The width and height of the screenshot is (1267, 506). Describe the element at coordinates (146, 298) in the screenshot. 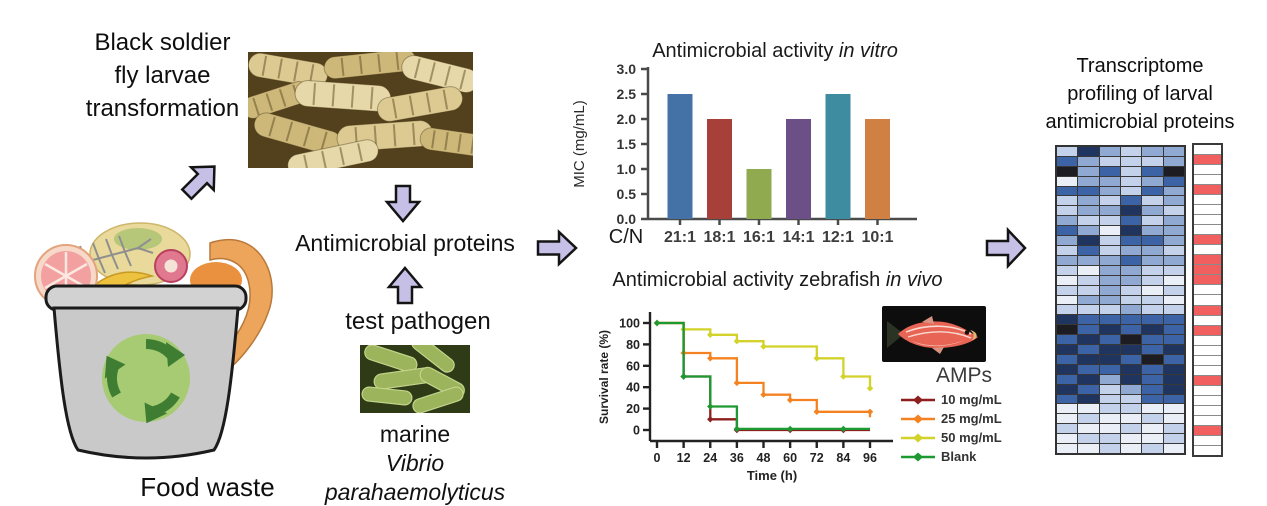

I see `bin-rim` at that location.